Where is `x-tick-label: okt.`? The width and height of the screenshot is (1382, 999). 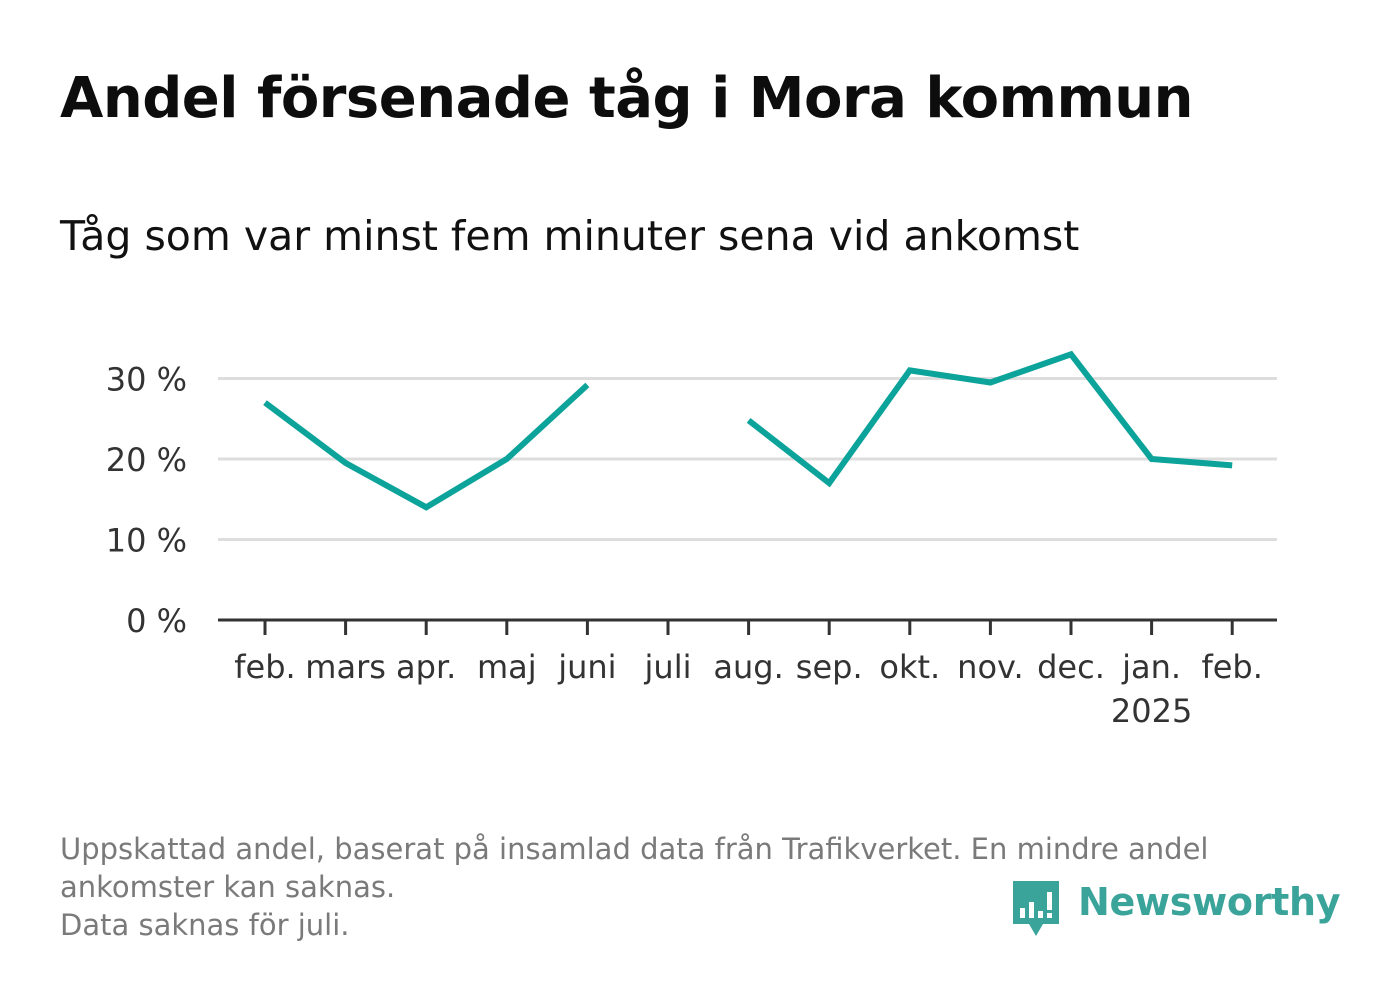 x-tick-label: okt. is located at coordinates (909, 667).